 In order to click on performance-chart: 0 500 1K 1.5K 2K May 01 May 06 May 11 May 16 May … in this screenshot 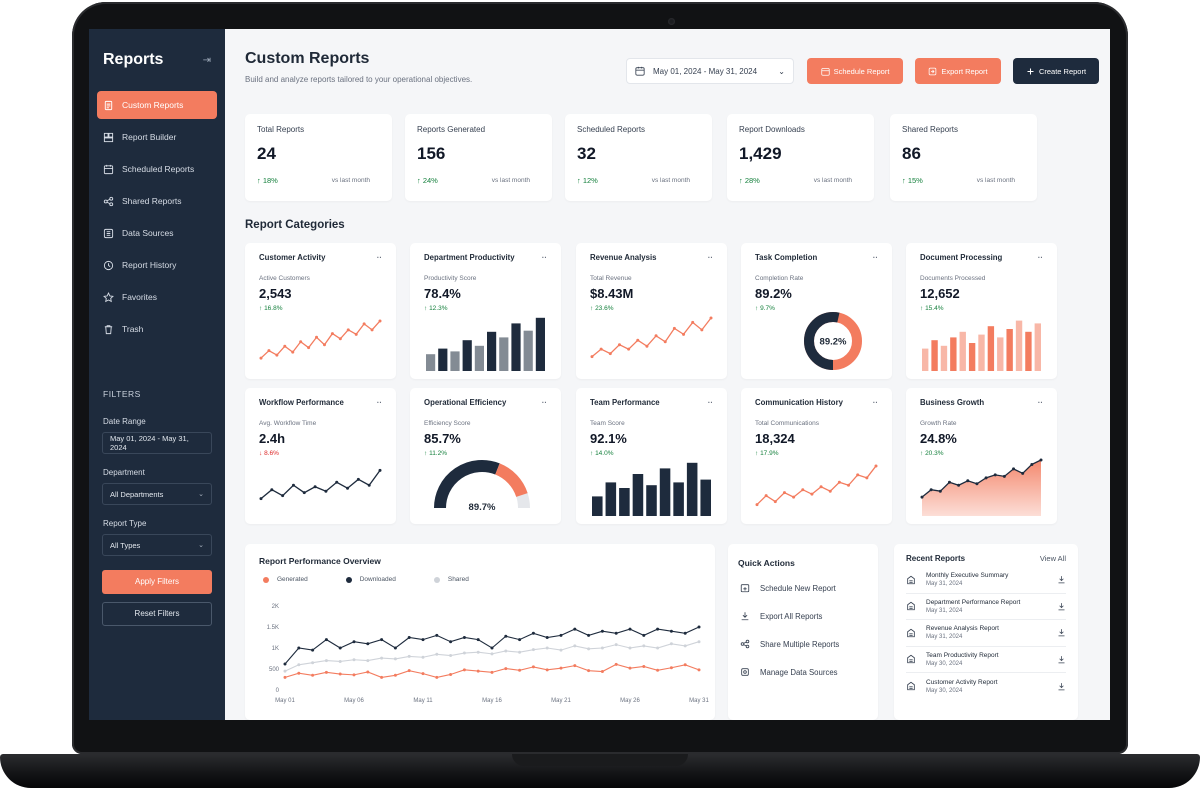, I will do `click(488, 654)`.